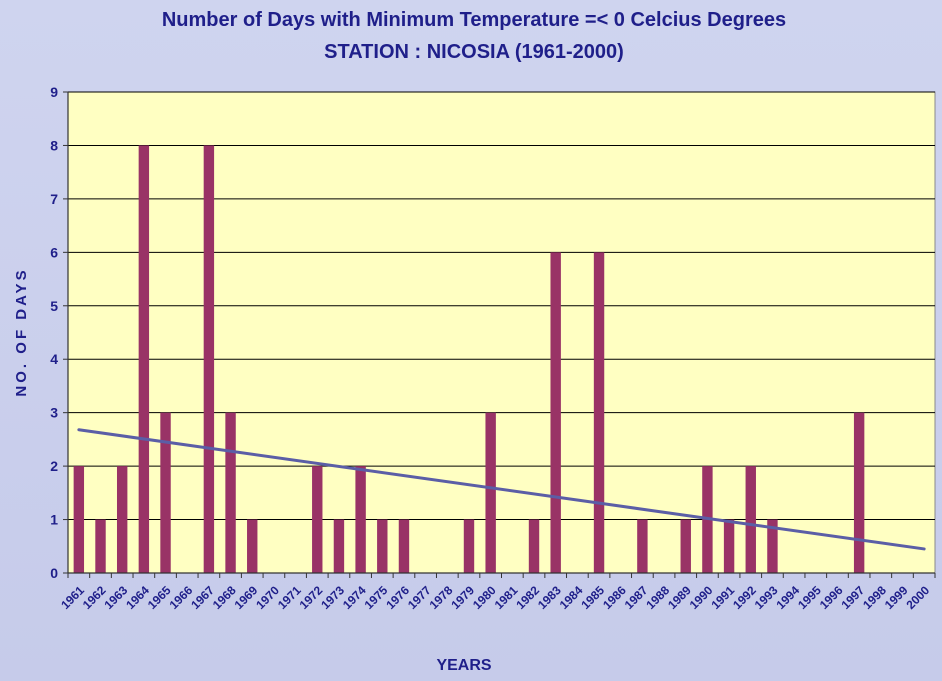  What do you see at coordinates (766, 597) in the screenshot?
I see `x-tick-label: 1993` at bounding box center [766, 597].